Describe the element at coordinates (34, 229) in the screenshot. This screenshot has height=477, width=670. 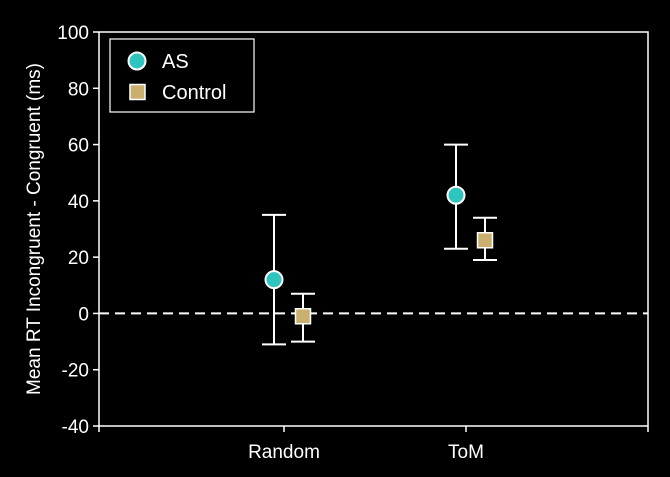
I see `y-axis-title: Mean RT Incongruent - Congruent (ms)` at that location.